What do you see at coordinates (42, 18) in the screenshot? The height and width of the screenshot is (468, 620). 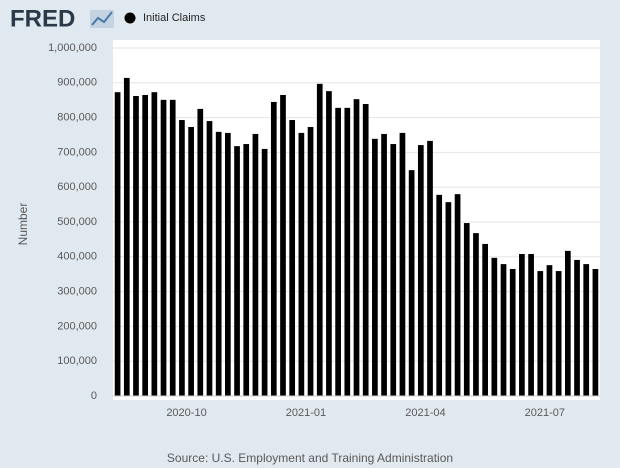 I see `logo: FRED` at bounding box center [42, 18].